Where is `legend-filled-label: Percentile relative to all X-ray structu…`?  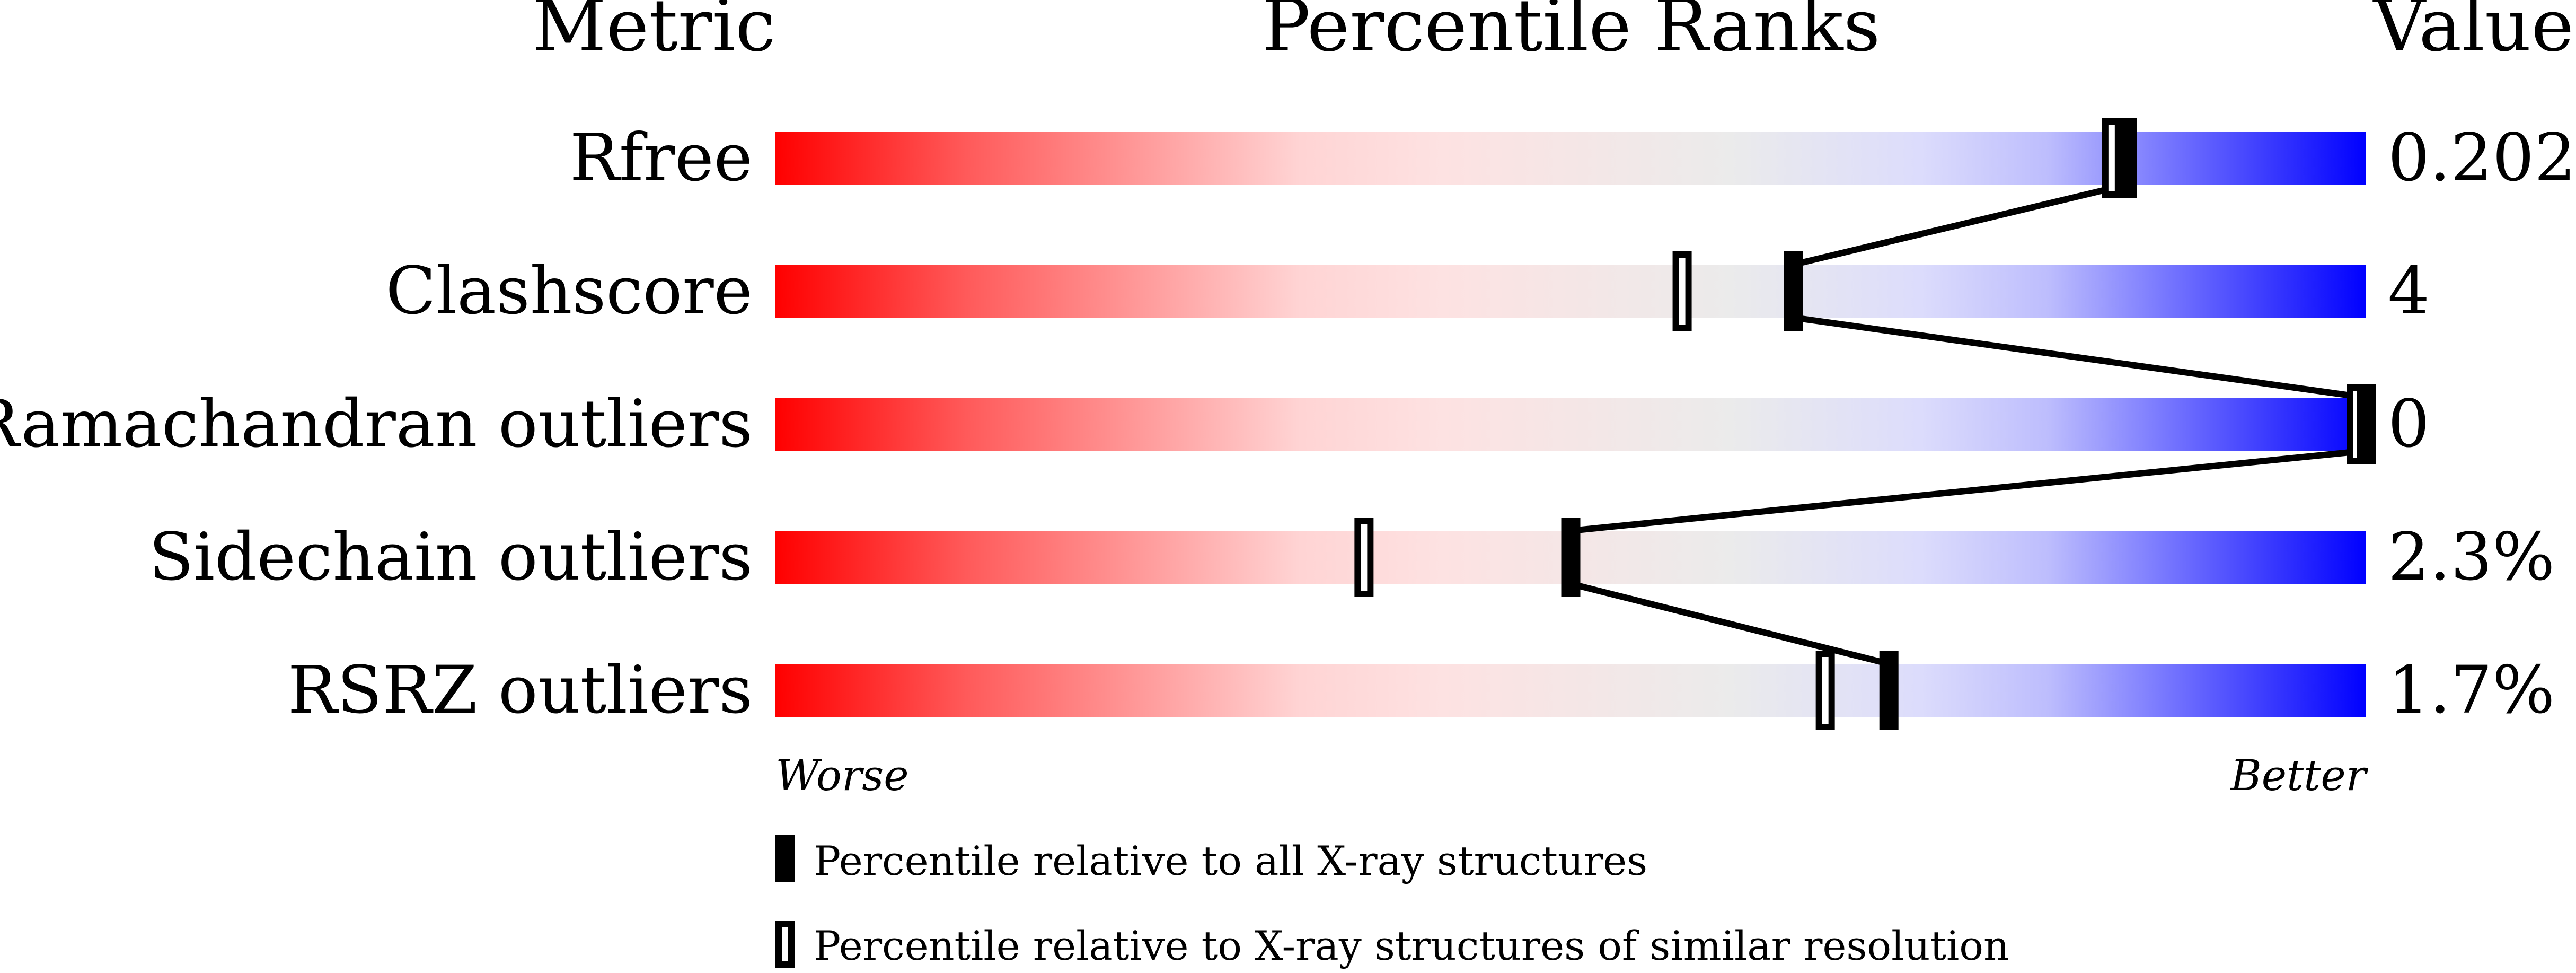 legend-filled-label: Percentile relative to all X-ray structu… is located at coordinates (1230, 860).